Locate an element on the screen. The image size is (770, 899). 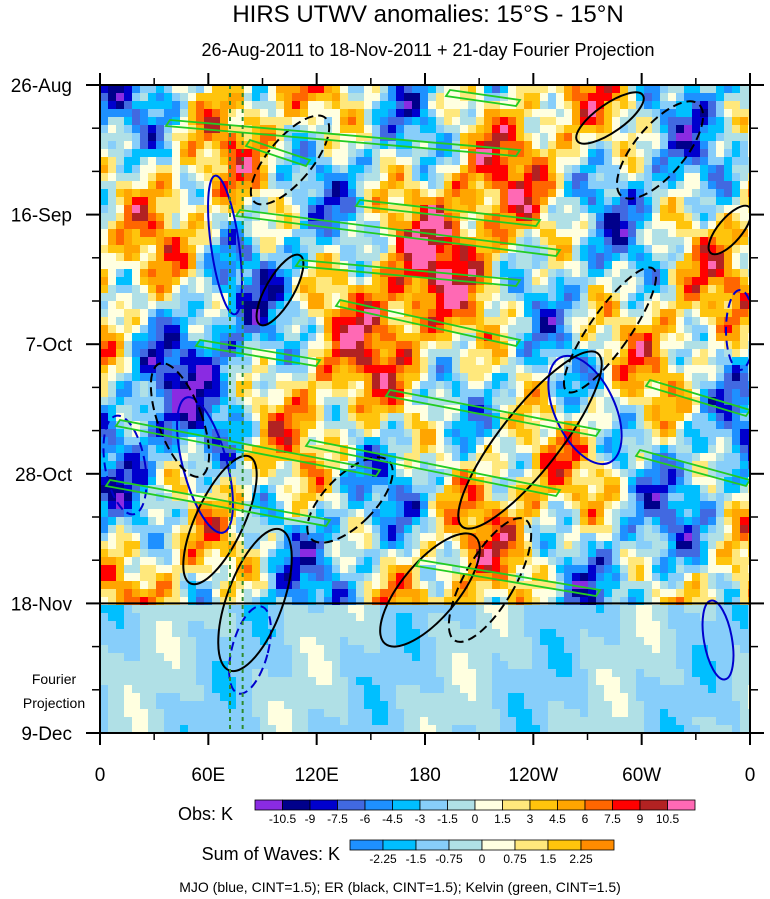
y-tick-label: 7-Oct is located at coordinates (49, 345).